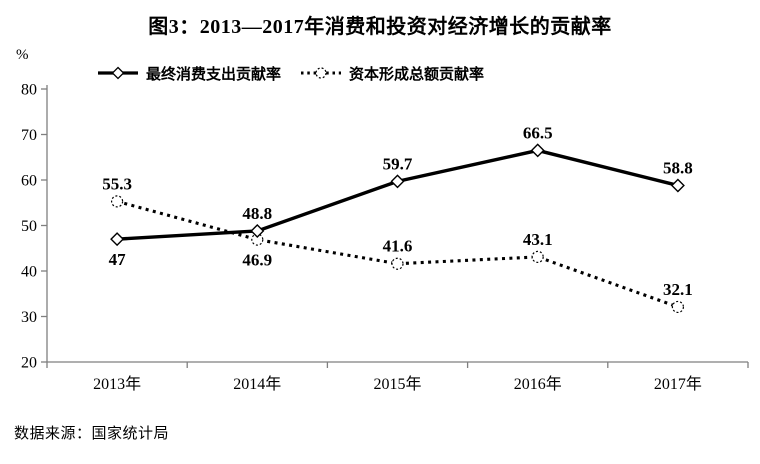 This screenshot has width=760, height=464. Describe the element at coordinates (29, 226) in the screenshot. I see `y-axis-tick-label: 50` at that location.